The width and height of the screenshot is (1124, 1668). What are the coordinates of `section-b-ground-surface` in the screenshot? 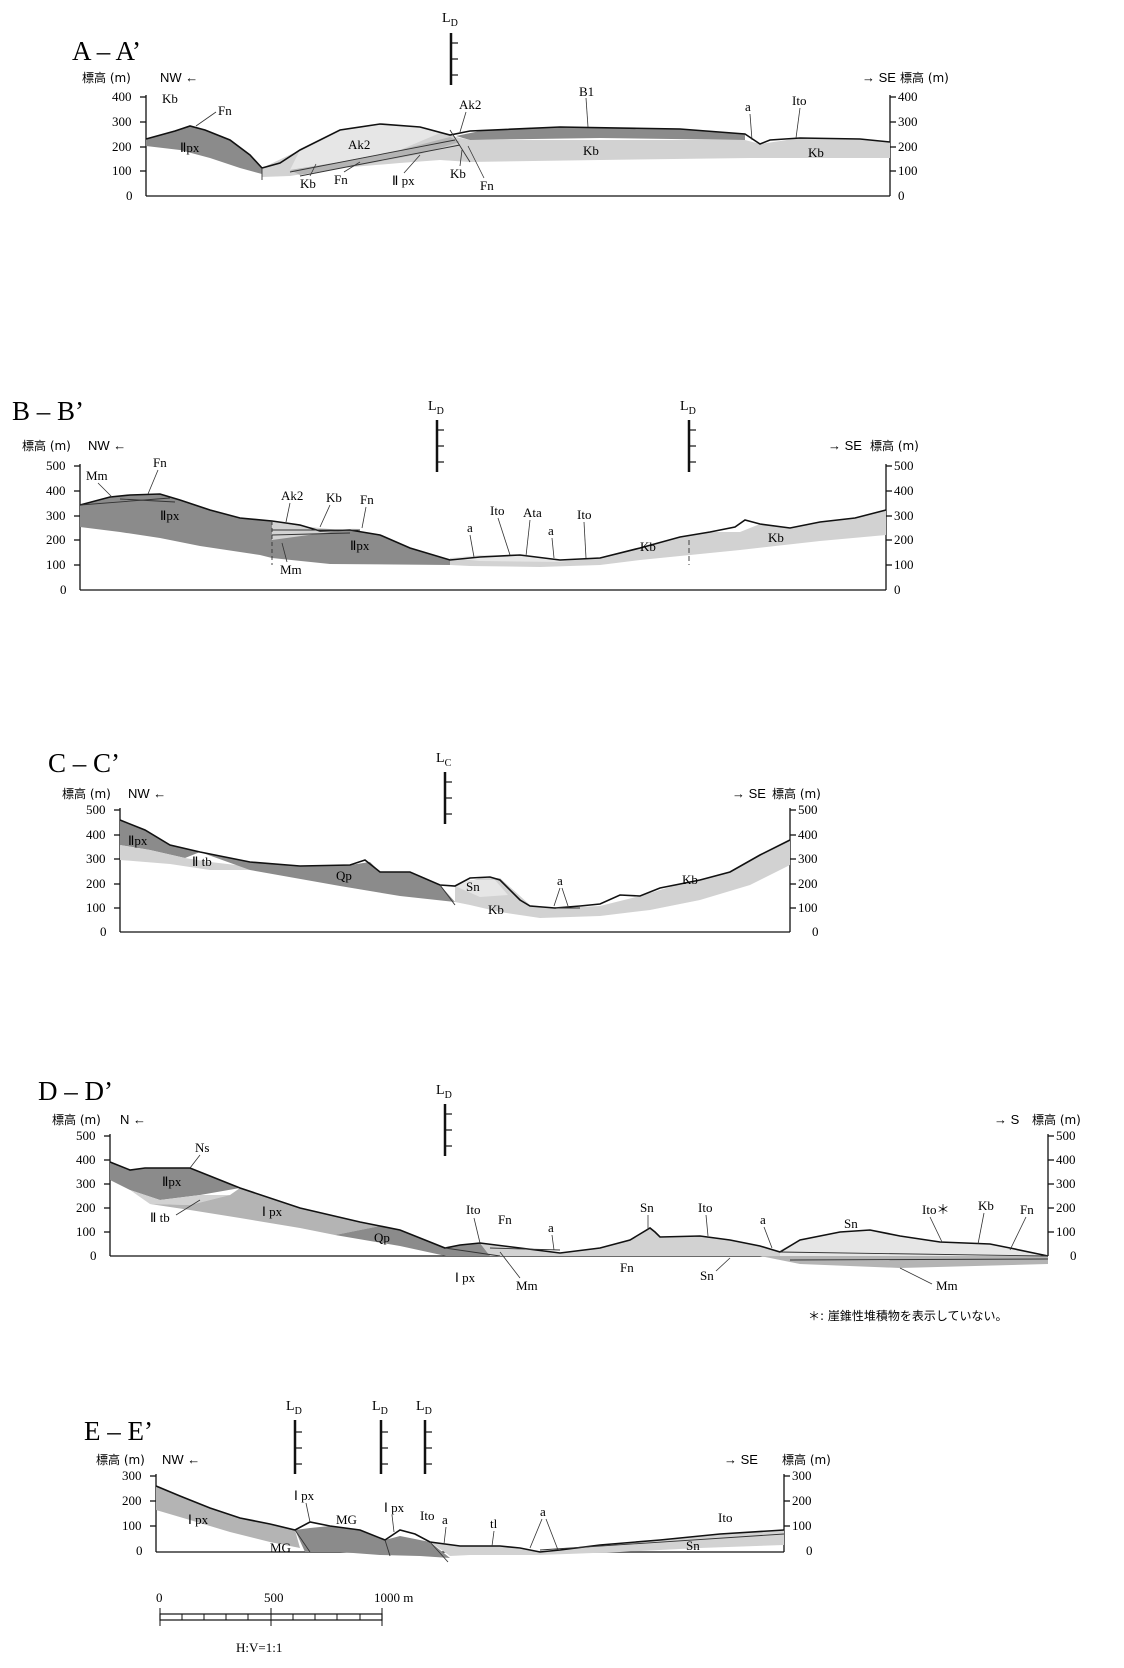 It's located at (483, 527).